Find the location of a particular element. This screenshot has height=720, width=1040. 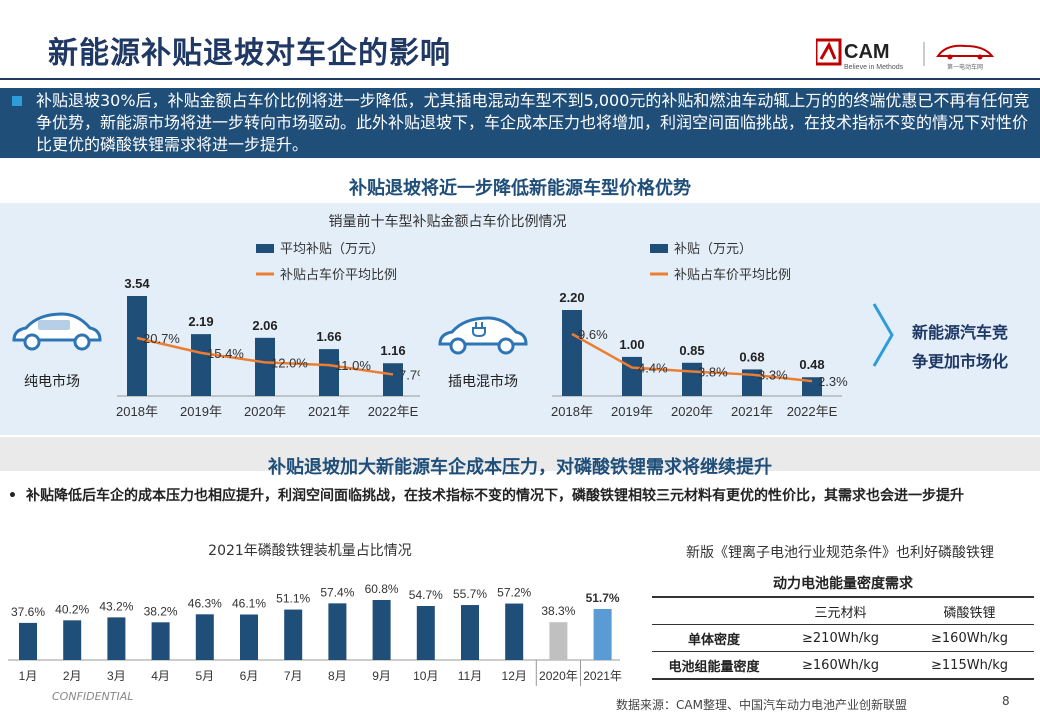

x-tick-label: 5月 is located at coordinates (204, 676).